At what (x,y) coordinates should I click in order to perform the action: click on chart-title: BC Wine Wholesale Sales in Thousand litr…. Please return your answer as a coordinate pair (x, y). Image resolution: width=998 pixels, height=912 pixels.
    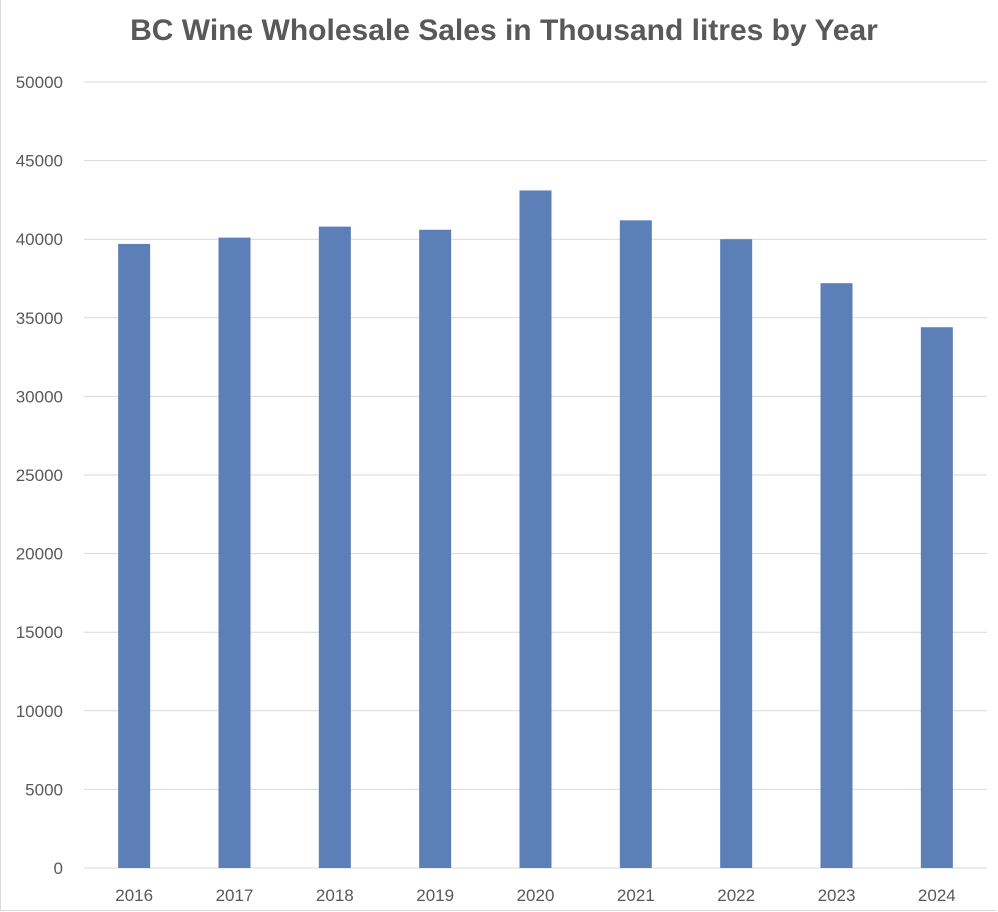
    Looking at the image, I should click on (504, 30).